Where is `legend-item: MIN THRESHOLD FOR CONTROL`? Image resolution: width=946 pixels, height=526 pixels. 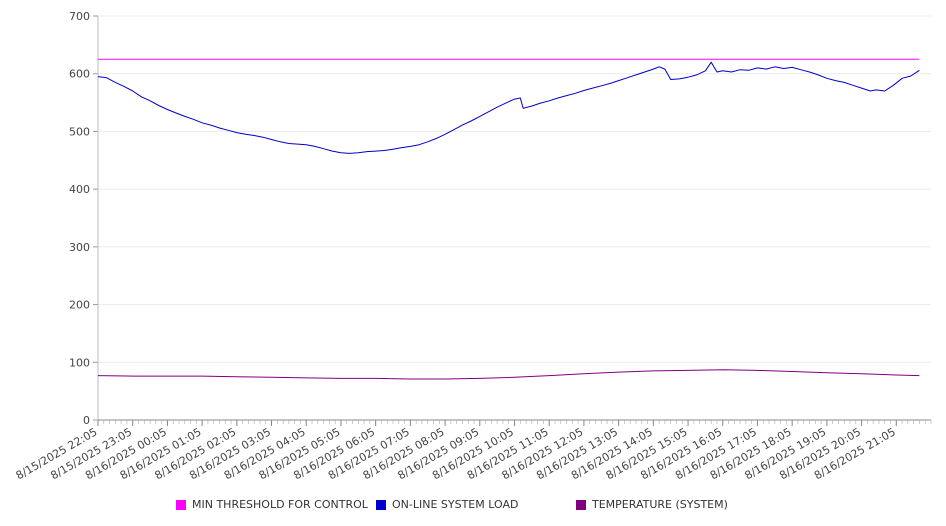 legend-item: MIN THRESHOLD FOR CONTROL is located at coordinates (272, 504).